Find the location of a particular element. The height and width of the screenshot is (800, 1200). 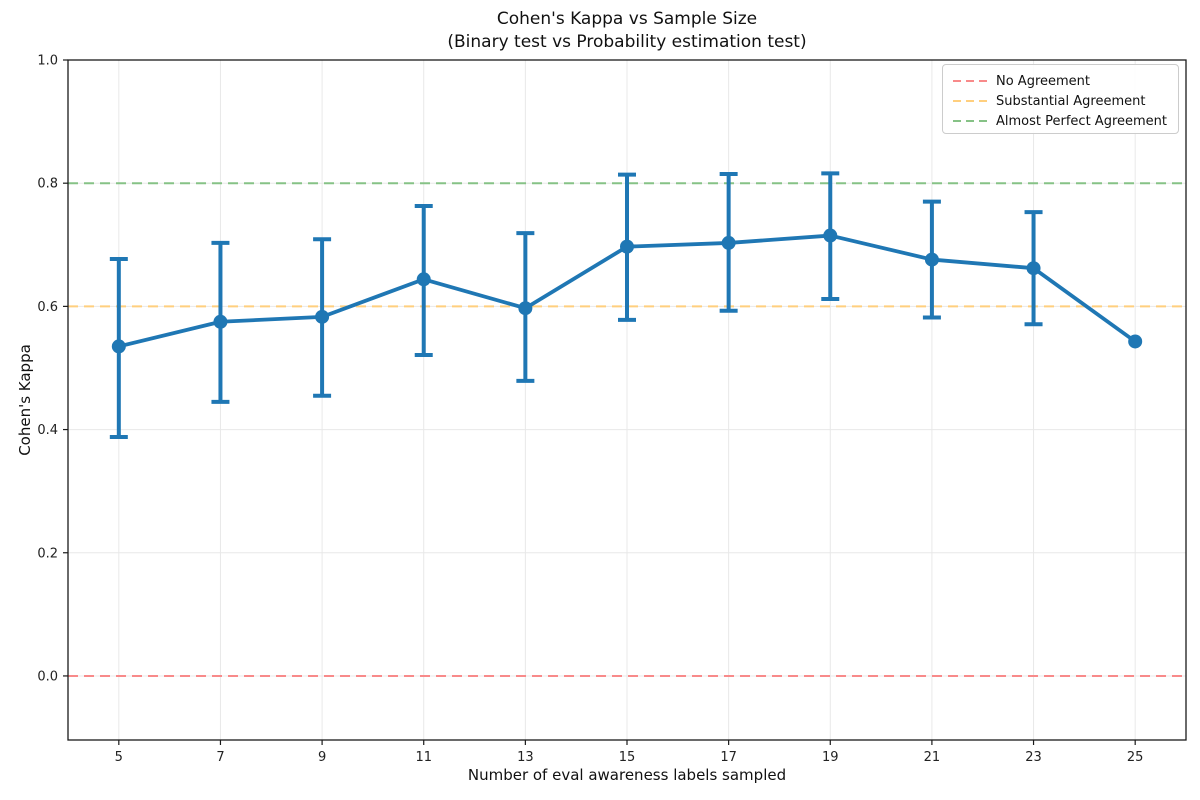

y-tick-label: 0.4 is located at coordinates (47, 430).